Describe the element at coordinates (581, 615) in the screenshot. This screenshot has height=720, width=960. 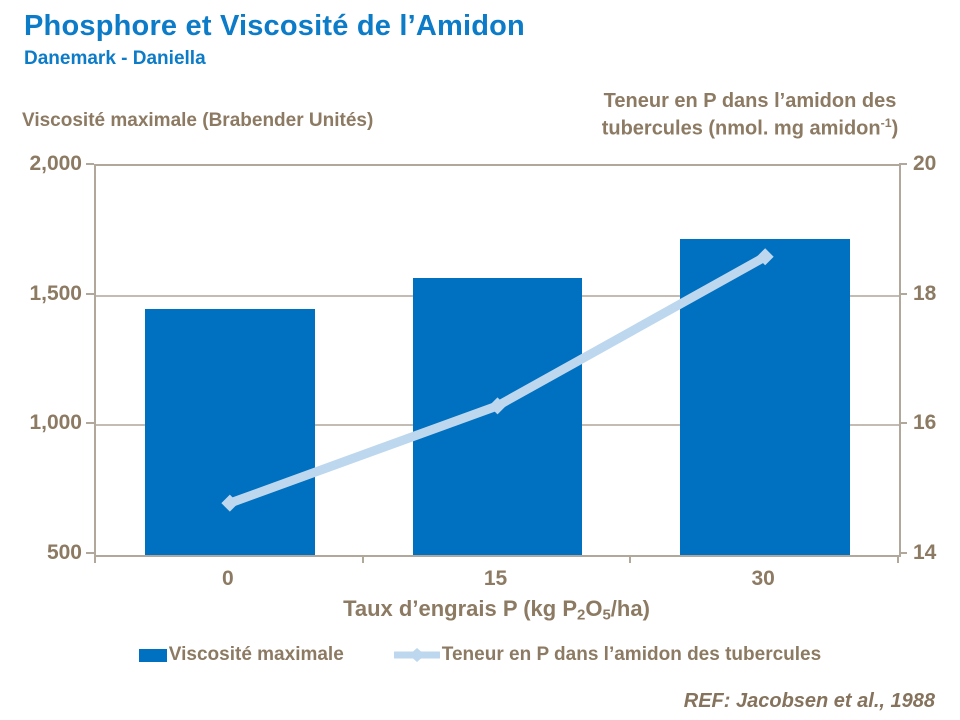
I see `x-axis-title-sub2: 2` at that location.